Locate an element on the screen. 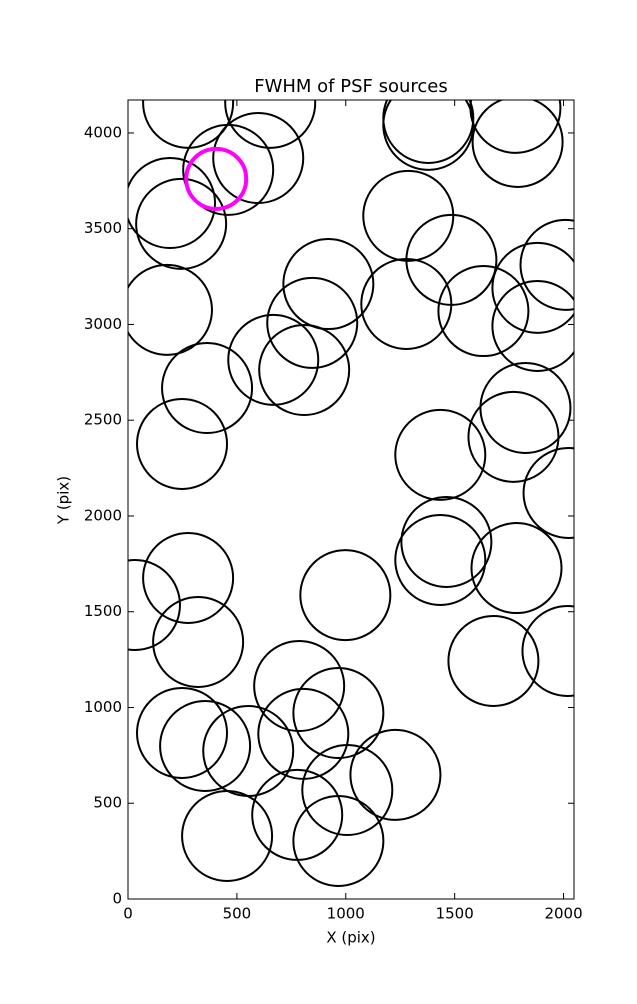 Image resolution: width=637 pixels, height=1004 pixels. x-tick-label: 1000 is located at coordinates (346, 914).